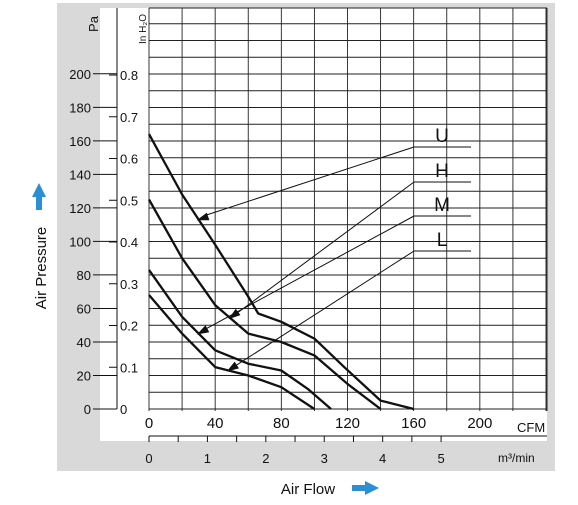 The image size is (578, 505). Describe the element at coordinates (382, 458) in the screenshot. I see `m3-tick-label: 4` at that location.